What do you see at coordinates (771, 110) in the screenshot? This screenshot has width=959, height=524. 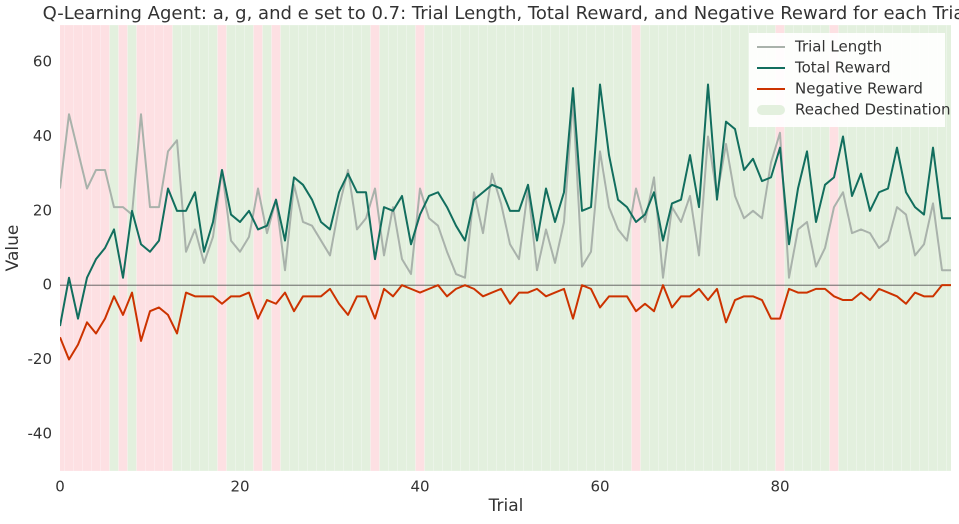 I see `legend-swatch` at bounding box center [771, 110].